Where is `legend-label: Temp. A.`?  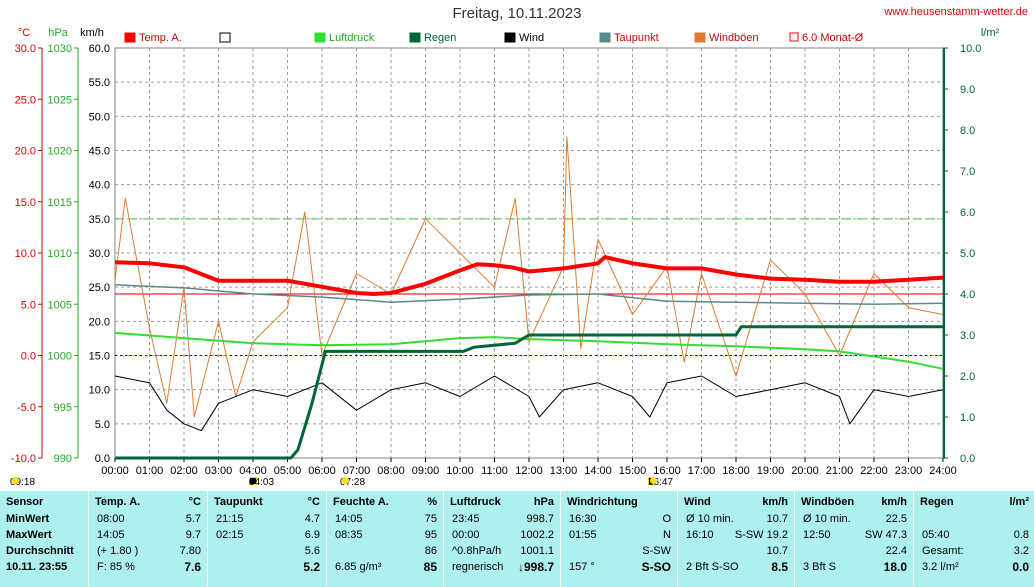 legend-label: Temp. A. is located at coordinates (160, 38).